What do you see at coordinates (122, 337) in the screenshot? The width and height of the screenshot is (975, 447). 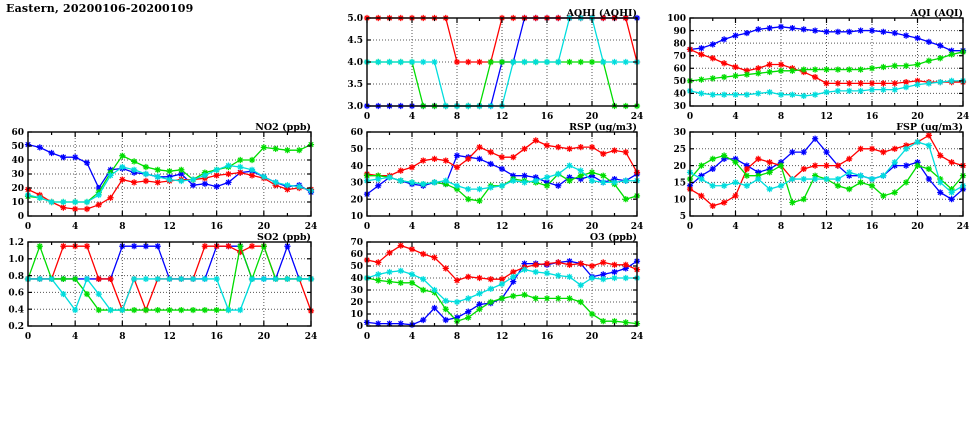 I see `x-axis-tick-label: 8` at bounding box center [122, 337].